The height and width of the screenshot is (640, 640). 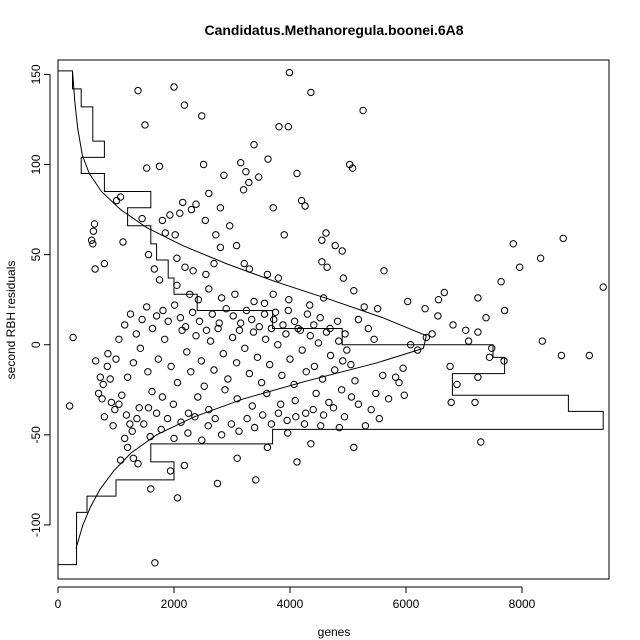 What do you see at coordinates (290, 604) in the screenshot?
I see `x-tick-label: 4000` at bounding box center [290, 604].